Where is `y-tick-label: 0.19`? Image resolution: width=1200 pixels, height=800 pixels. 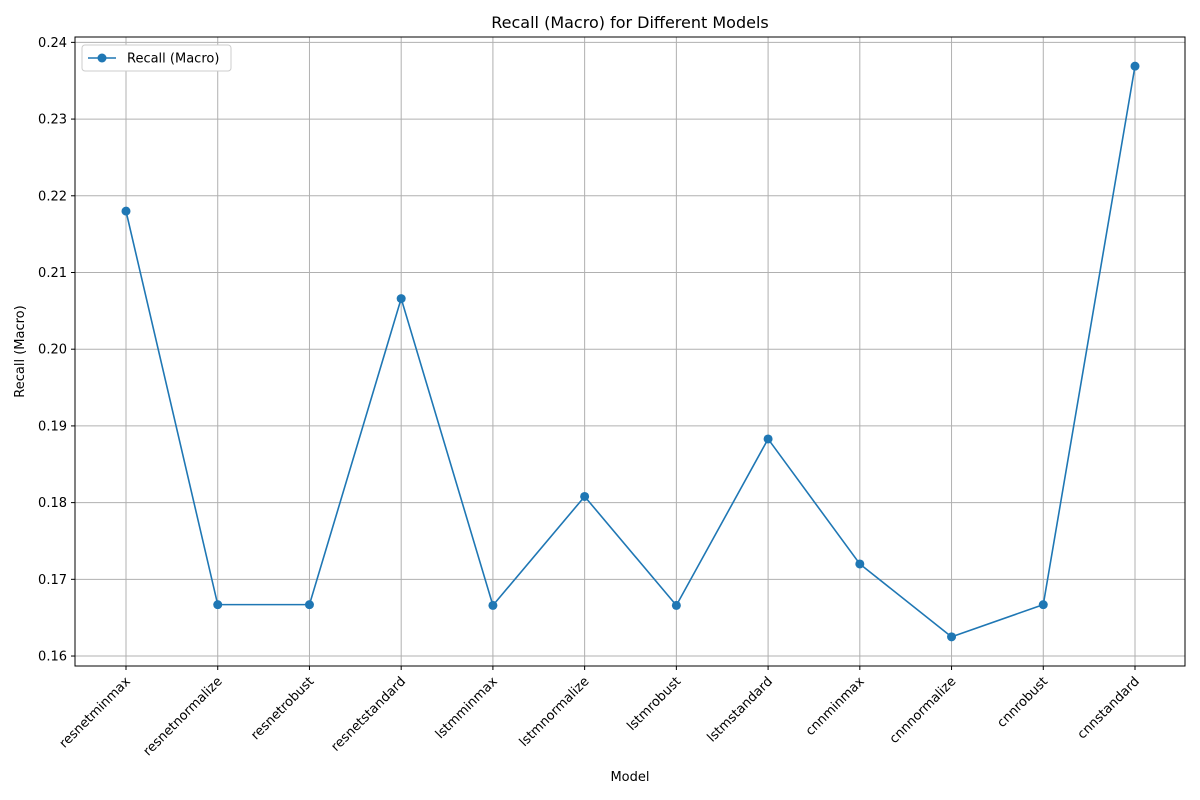
y-tick-label: 0.19 is located at coordinates (52, 426).